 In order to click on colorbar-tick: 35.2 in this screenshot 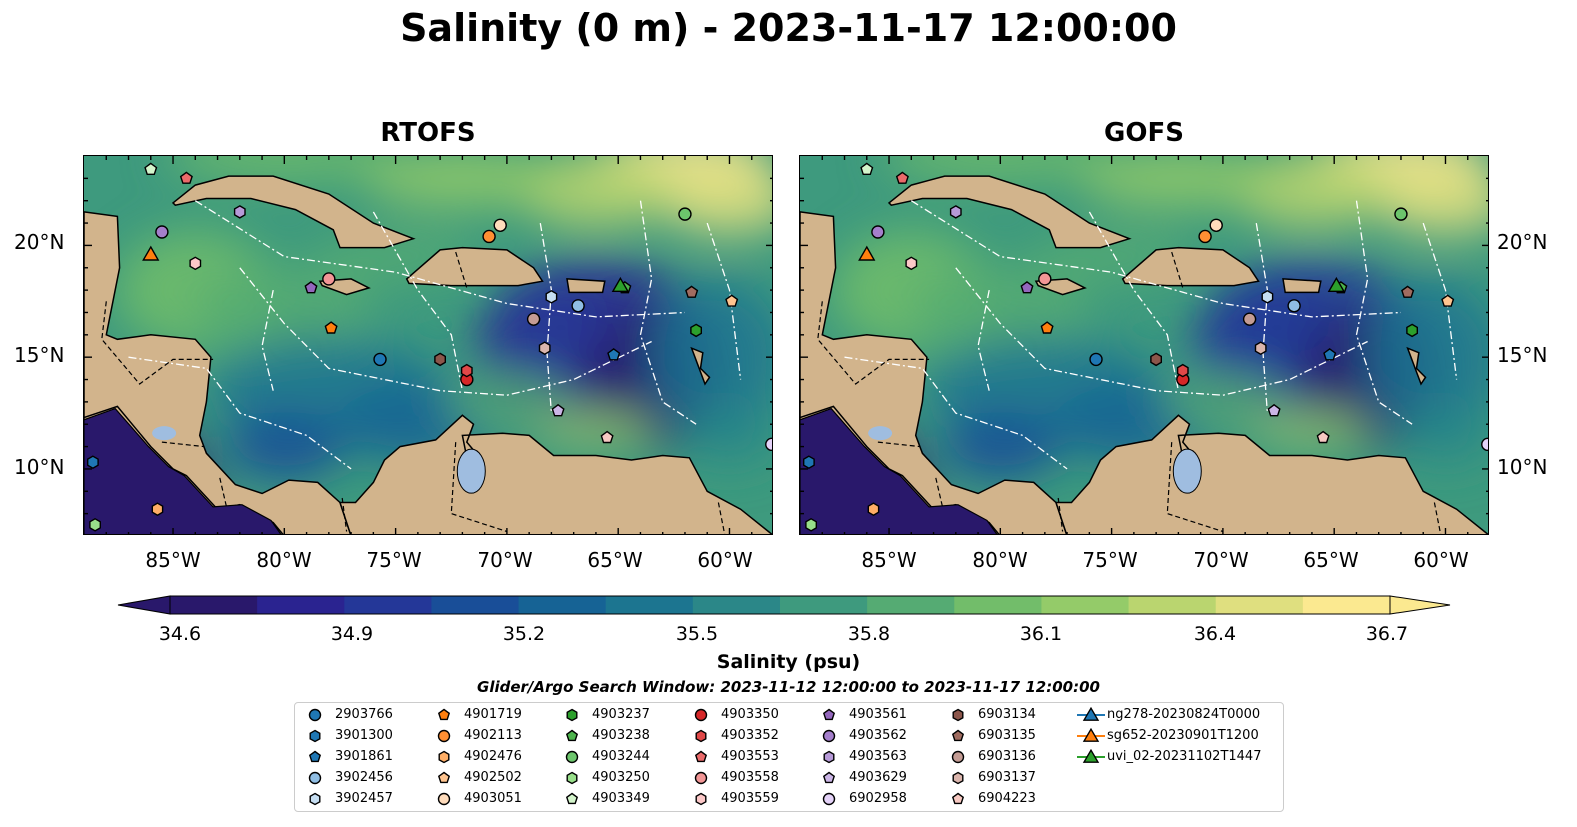, I will do `click(524, 634)`.